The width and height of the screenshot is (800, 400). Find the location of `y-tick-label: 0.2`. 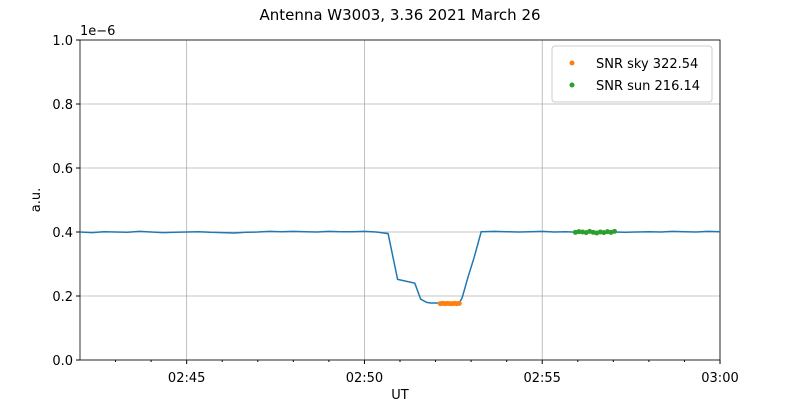

y-tick-label: 0.2 is located at coordinates (62, 297).